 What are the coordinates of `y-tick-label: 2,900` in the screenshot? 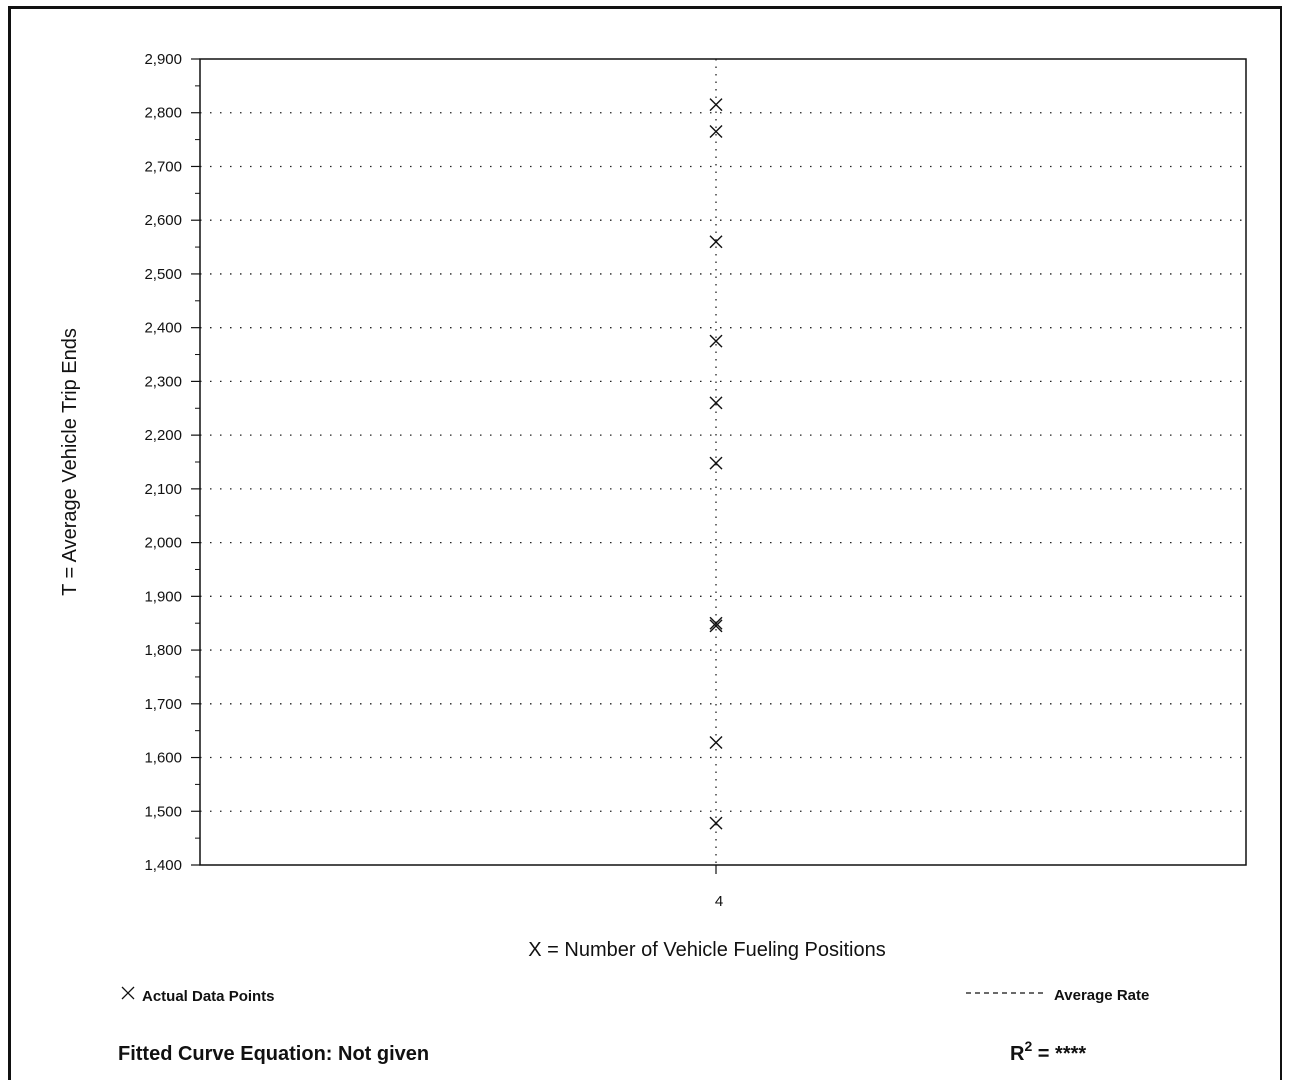 It's located at (163, 59).